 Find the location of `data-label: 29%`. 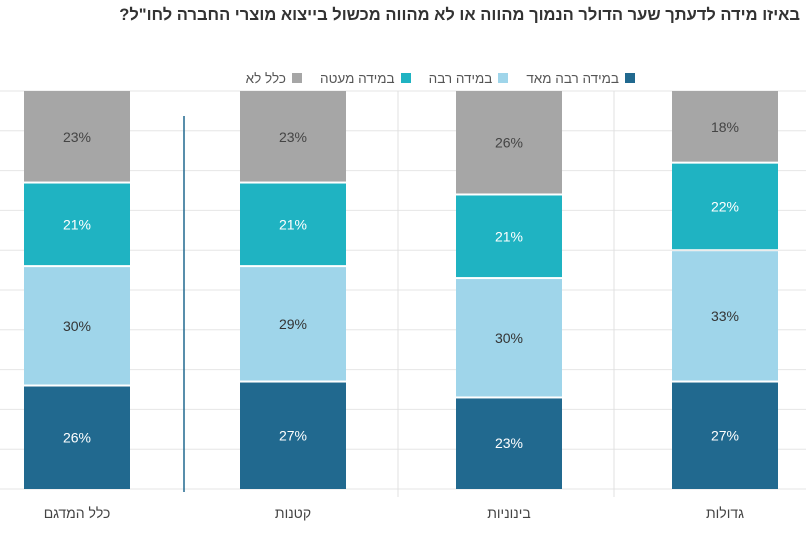

data-label: 29% is located at coordinates (293, 324).